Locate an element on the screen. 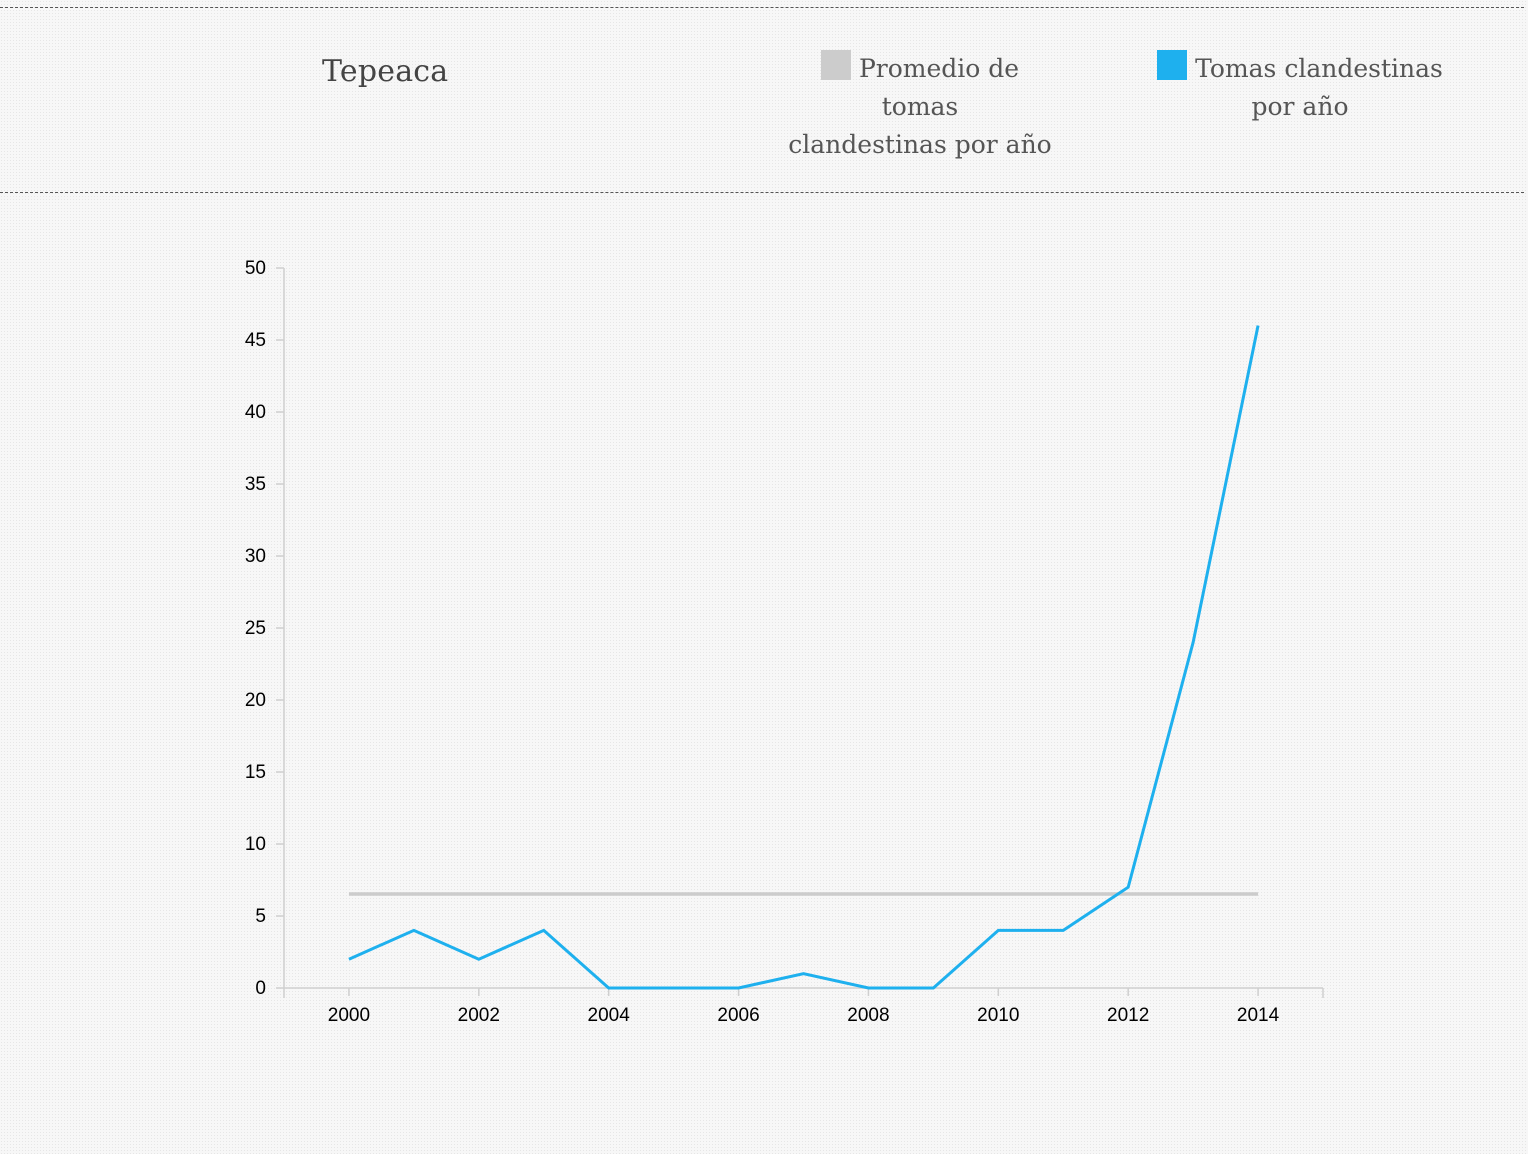 The image size is (1528, 1154). y-tick-label: 50 is located at coordinates (255, 268).